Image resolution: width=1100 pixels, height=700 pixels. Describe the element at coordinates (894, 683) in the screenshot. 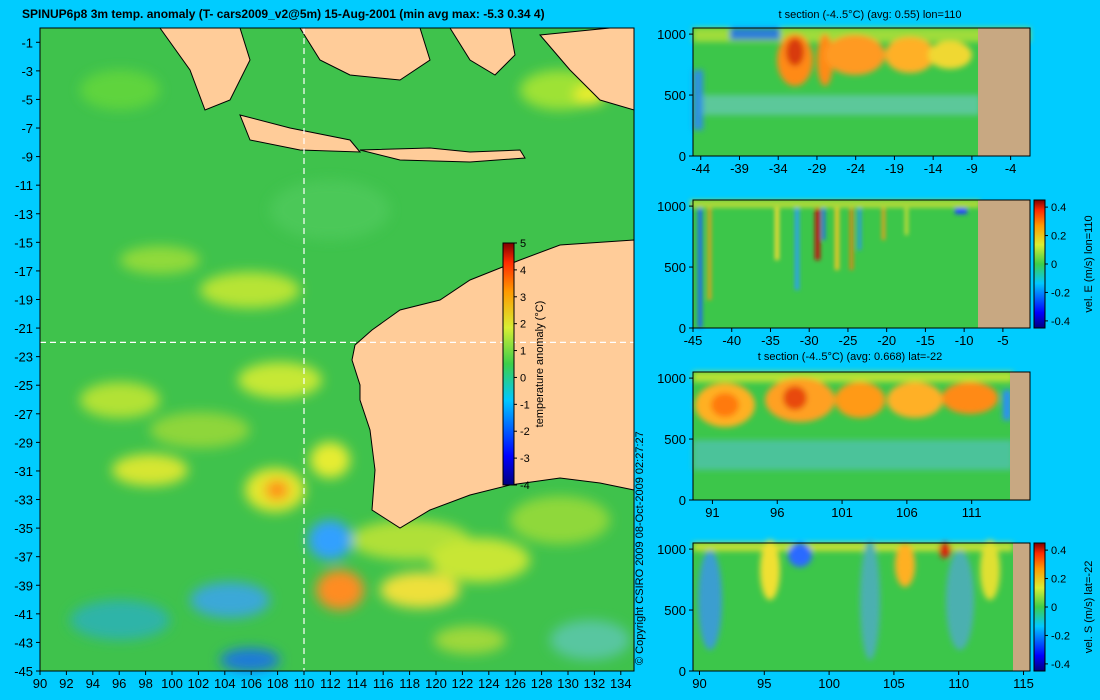

I see `panel-4-x-tick-label: 105` at that location.